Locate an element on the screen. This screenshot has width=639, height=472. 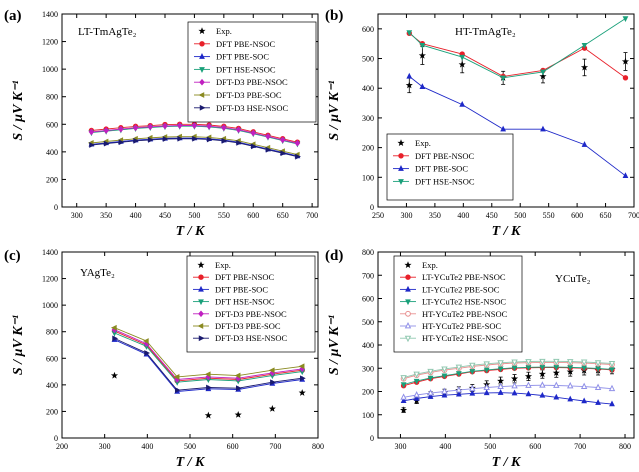
legend: Exp. DFT PBE-NSOC DFT PBE-SOC DFT HSE-NSOC is located at coordinates (450, 167).